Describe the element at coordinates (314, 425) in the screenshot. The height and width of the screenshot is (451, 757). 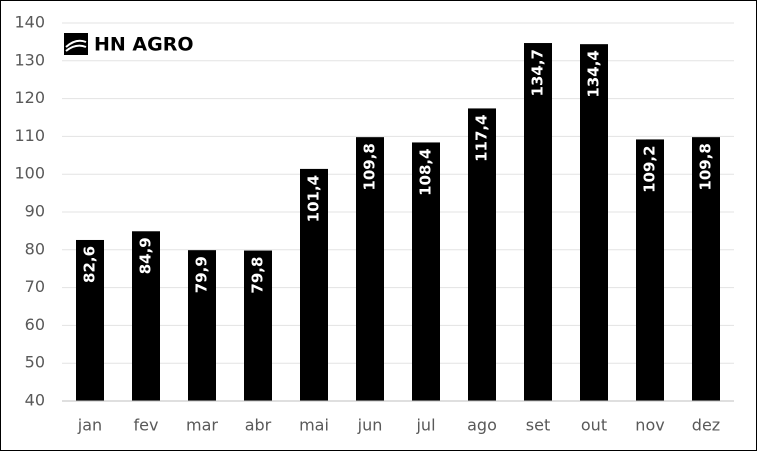
I see `x-tick-label: mai` at that location.